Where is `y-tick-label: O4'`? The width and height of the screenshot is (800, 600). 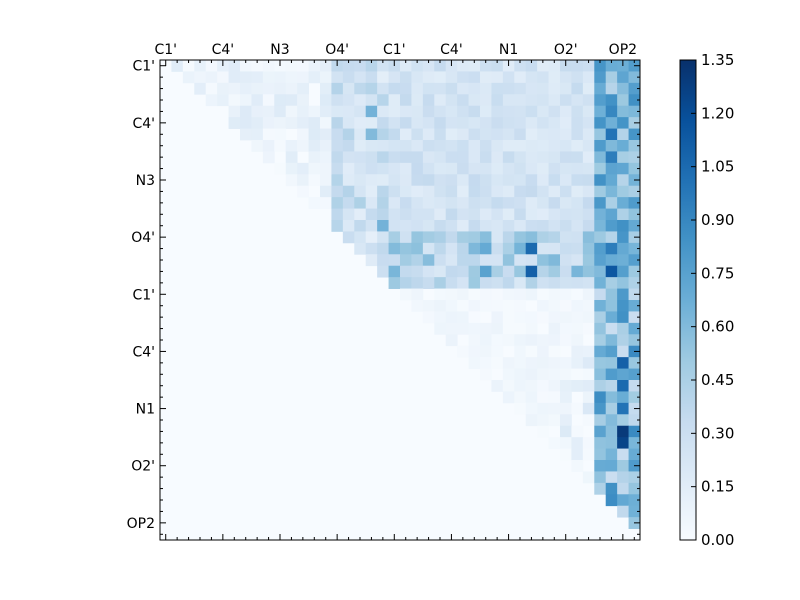
y-tick-label: O4' is located at coordinates (143, 238).